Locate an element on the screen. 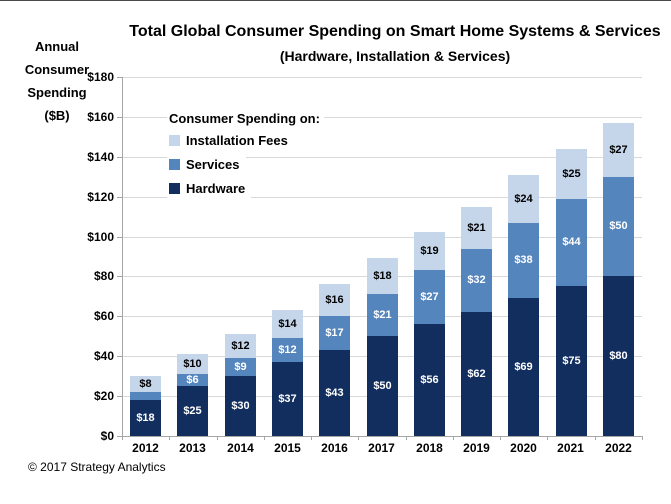  legend-label-installation-fees: Installation Fees is located at coordinates (237, 140).